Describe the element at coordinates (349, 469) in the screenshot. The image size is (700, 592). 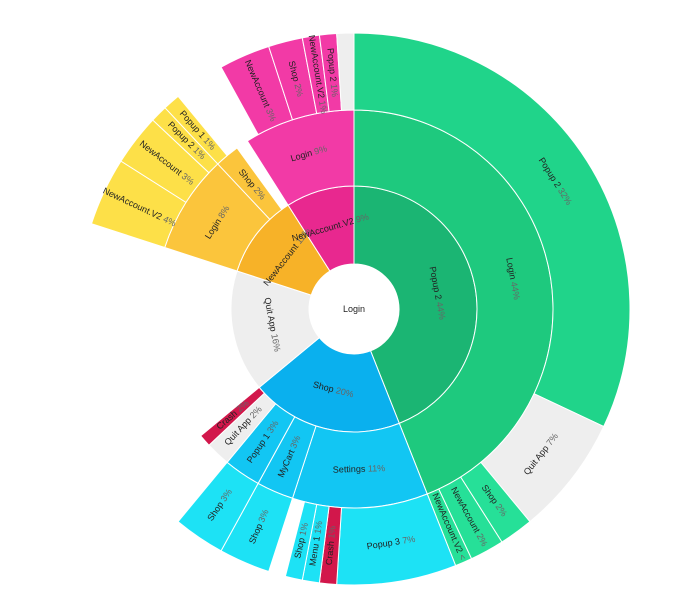
I see `segment-name: Settings` at that location.